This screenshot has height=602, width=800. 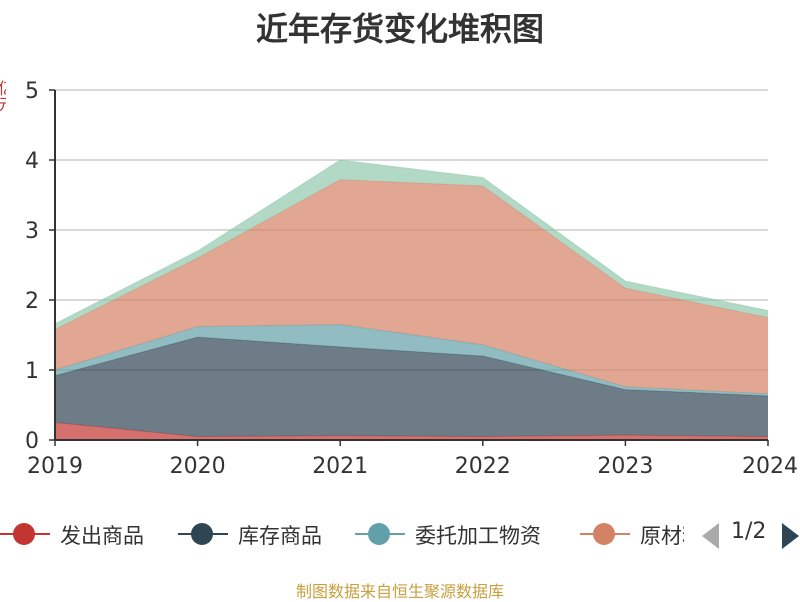 I want to click on legend-label: 原材料, so click(x=662, y=536).